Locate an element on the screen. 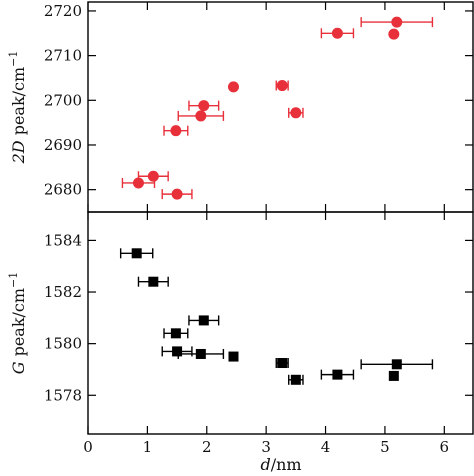  y-tick-label: 1580 is located at coordinates (63, 344).